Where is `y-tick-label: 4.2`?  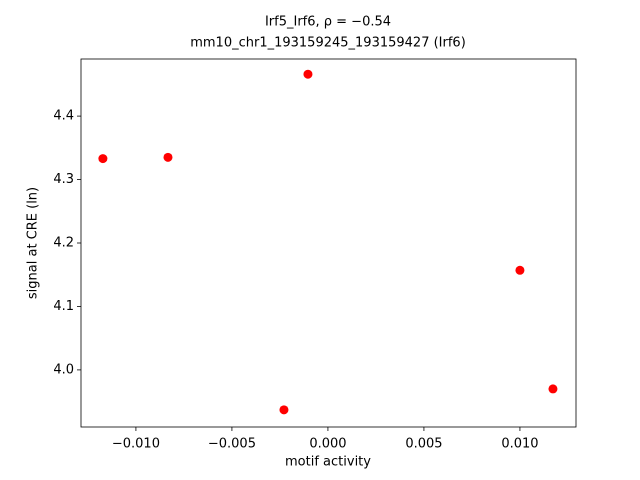
y-tick-label: 4.2 is located at coordinates (63, 243).